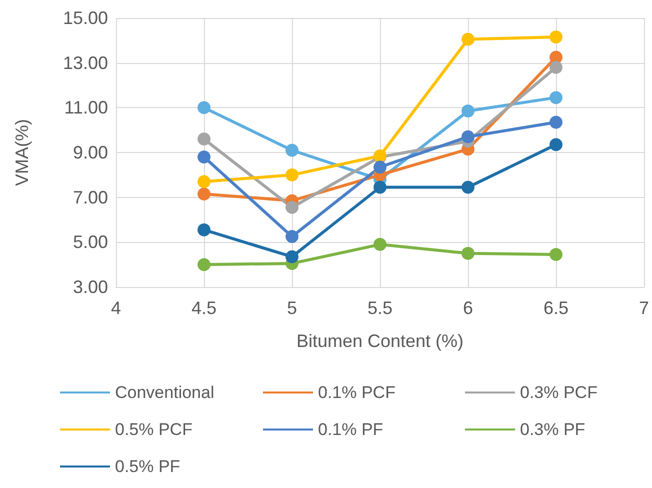  What do you see at coordinates (116, 308) in the screenshot?
I see `x-tick-label: 4` at bounding box center [116, 308].